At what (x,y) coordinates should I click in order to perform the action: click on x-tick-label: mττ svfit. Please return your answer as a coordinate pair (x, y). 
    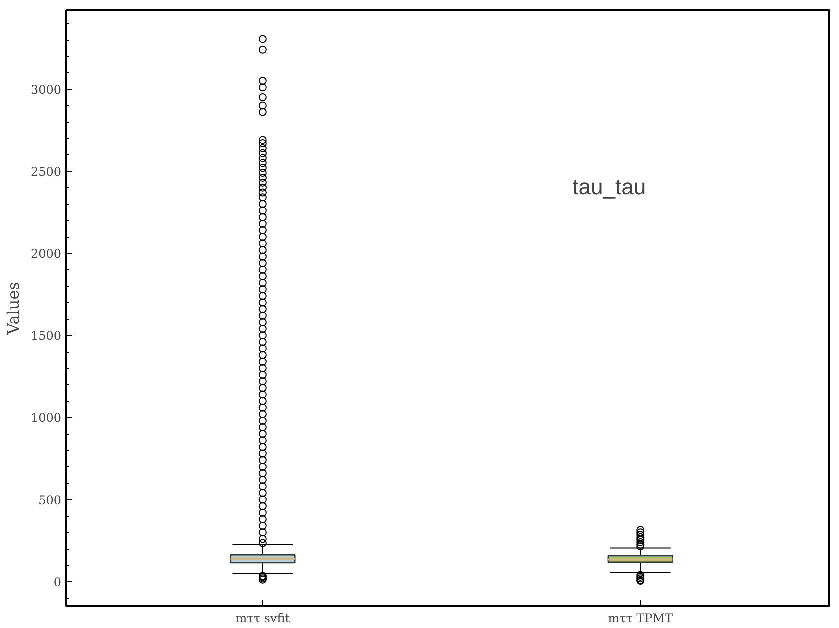
    Looking at the image, I should click on (263, 619).